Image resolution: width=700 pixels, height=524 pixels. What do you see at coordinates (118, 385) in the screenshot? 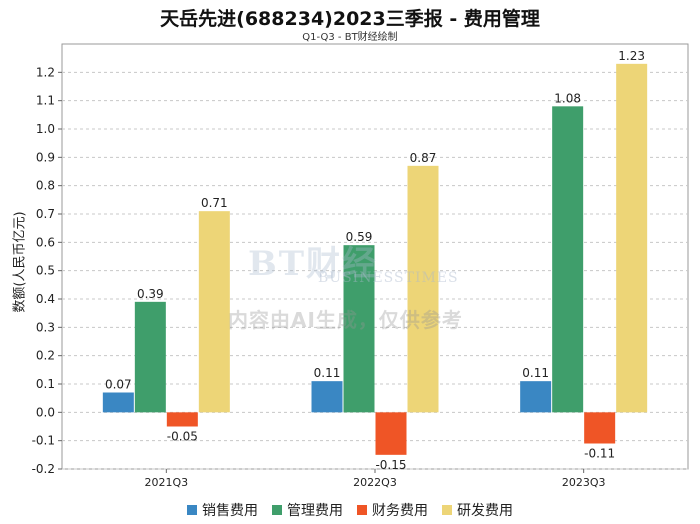
I see `data-label: 0.07` at bounding box center [118, 385].